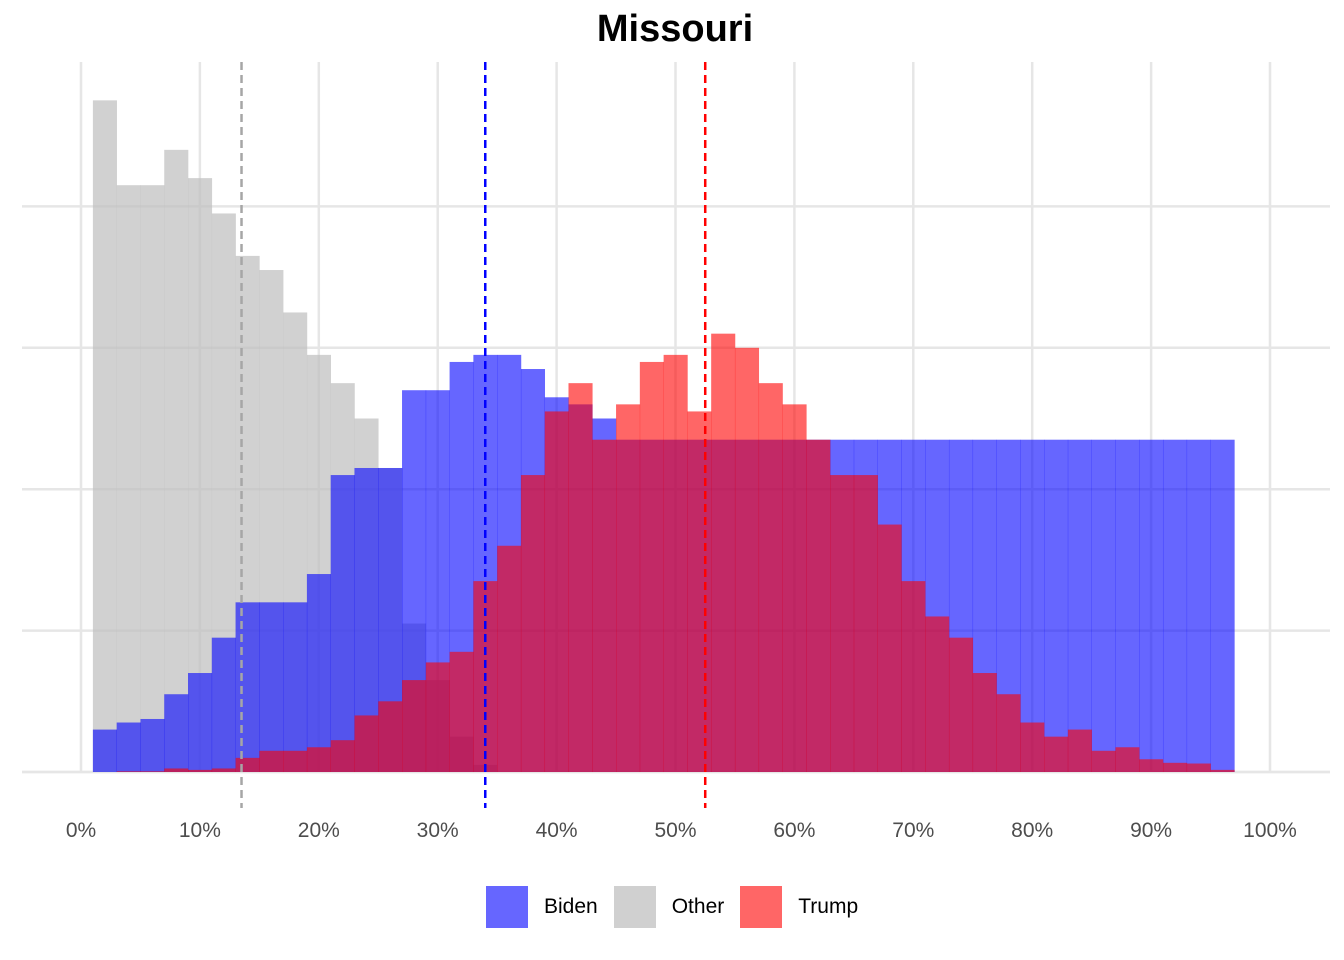 The image size is (1344, 960). What do you see at coordinates (319, 830) in the screenshot?
I see `x-tick-label-2: 20%` at bounding box center [319, 830].